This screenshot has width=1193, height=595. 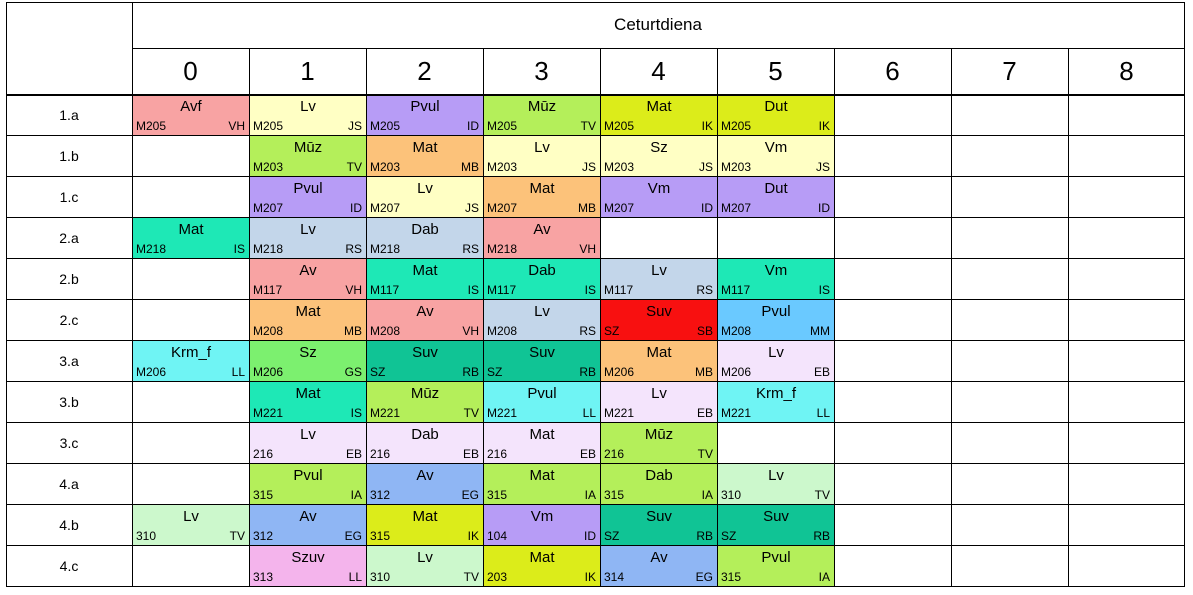 I want to click on lesson-cell: Lv M207 JS, so click(x=425, y=197).